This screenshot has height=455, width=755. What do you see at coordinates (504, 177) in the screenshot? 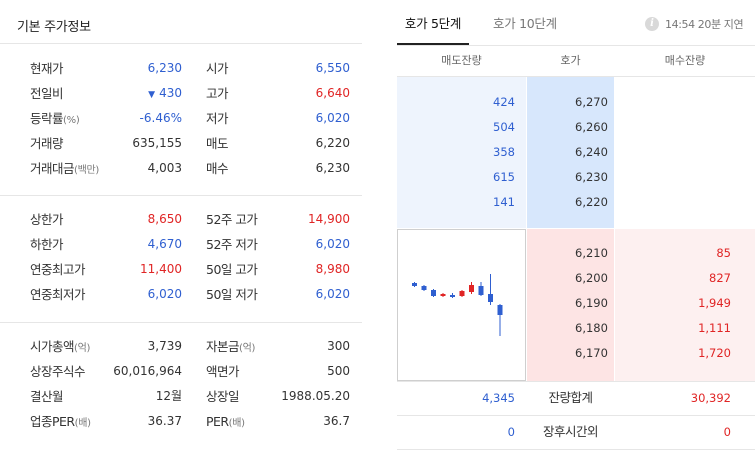
I see `ask-volume: 615` at bounding box center [504, 177].